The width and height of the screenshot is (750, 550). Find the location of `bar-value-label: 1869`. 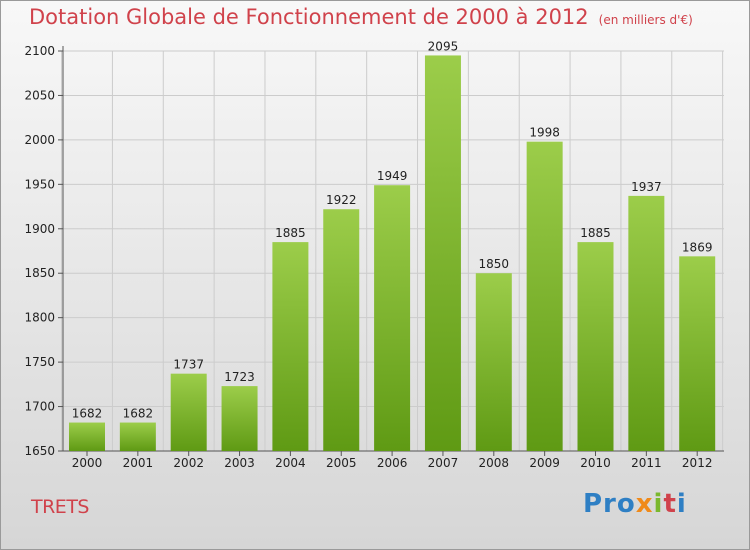

bar-value-label: 1869 is located at coordinates (697, 247).